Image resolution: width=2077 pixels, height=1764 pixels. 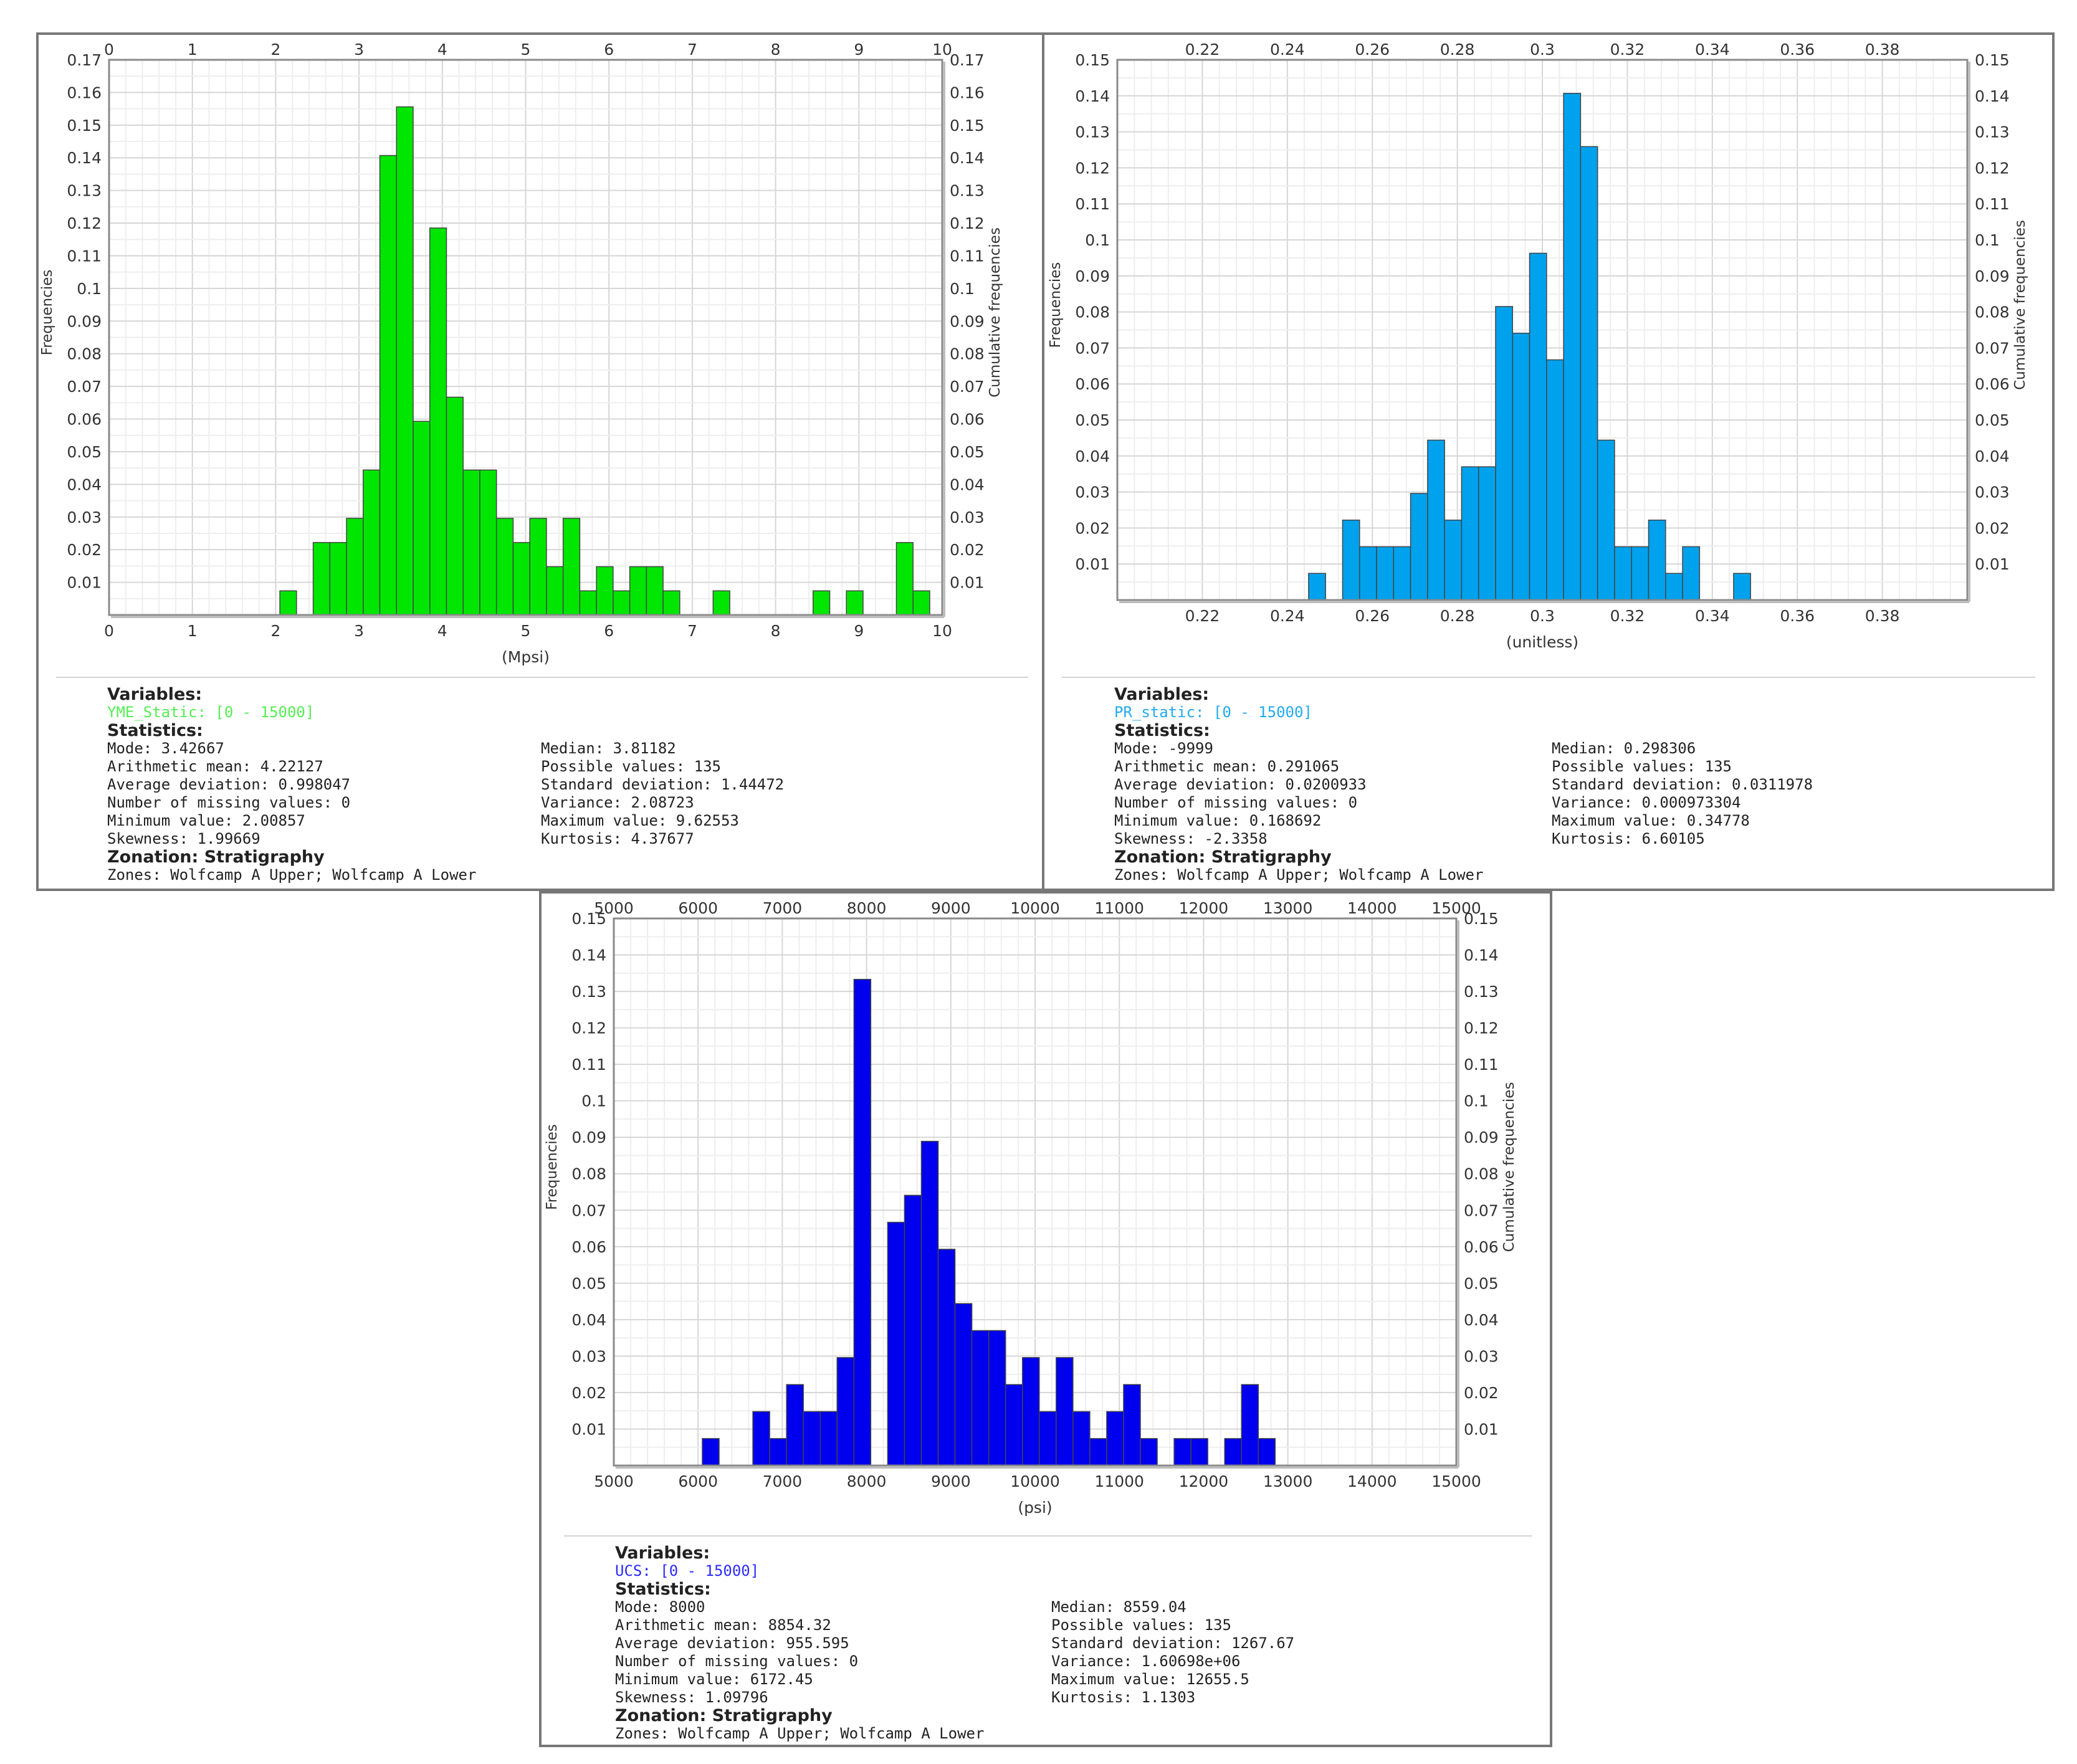 What do you see at coordinates (1288, 908) in the screenshot?
I see `x-tick-label-top: 13000` at bounding box center [1288, 908].